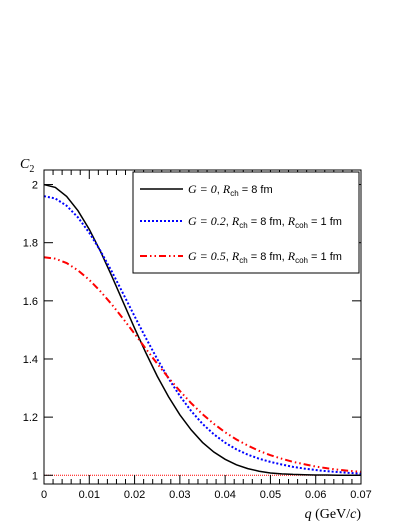 This screenshot has height=527, width=407. I want to click on y-tick-label: 1.4, so click(30, 360).